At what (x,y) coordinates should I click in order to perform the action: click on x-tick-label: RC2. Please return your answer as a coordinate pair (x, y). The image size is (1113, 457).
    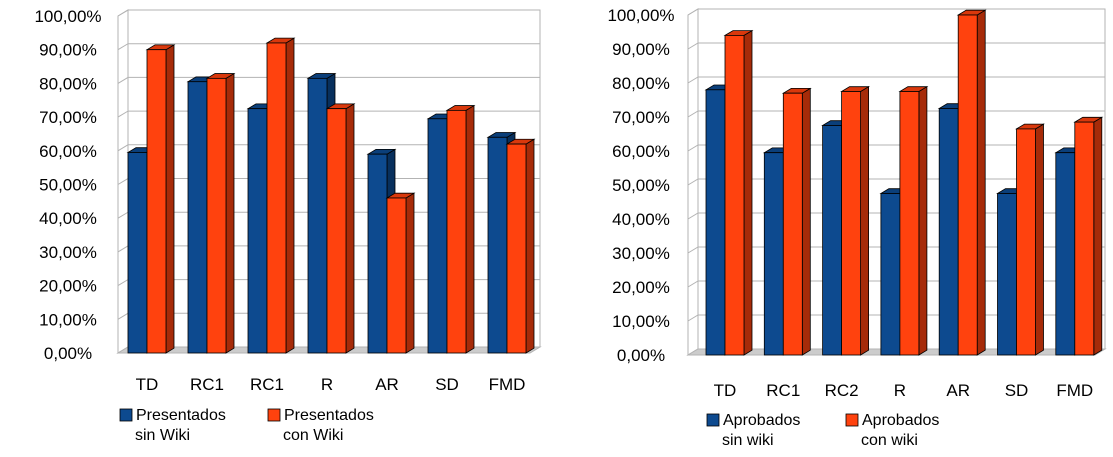
    Looking at the image, I should click on (842, 390).